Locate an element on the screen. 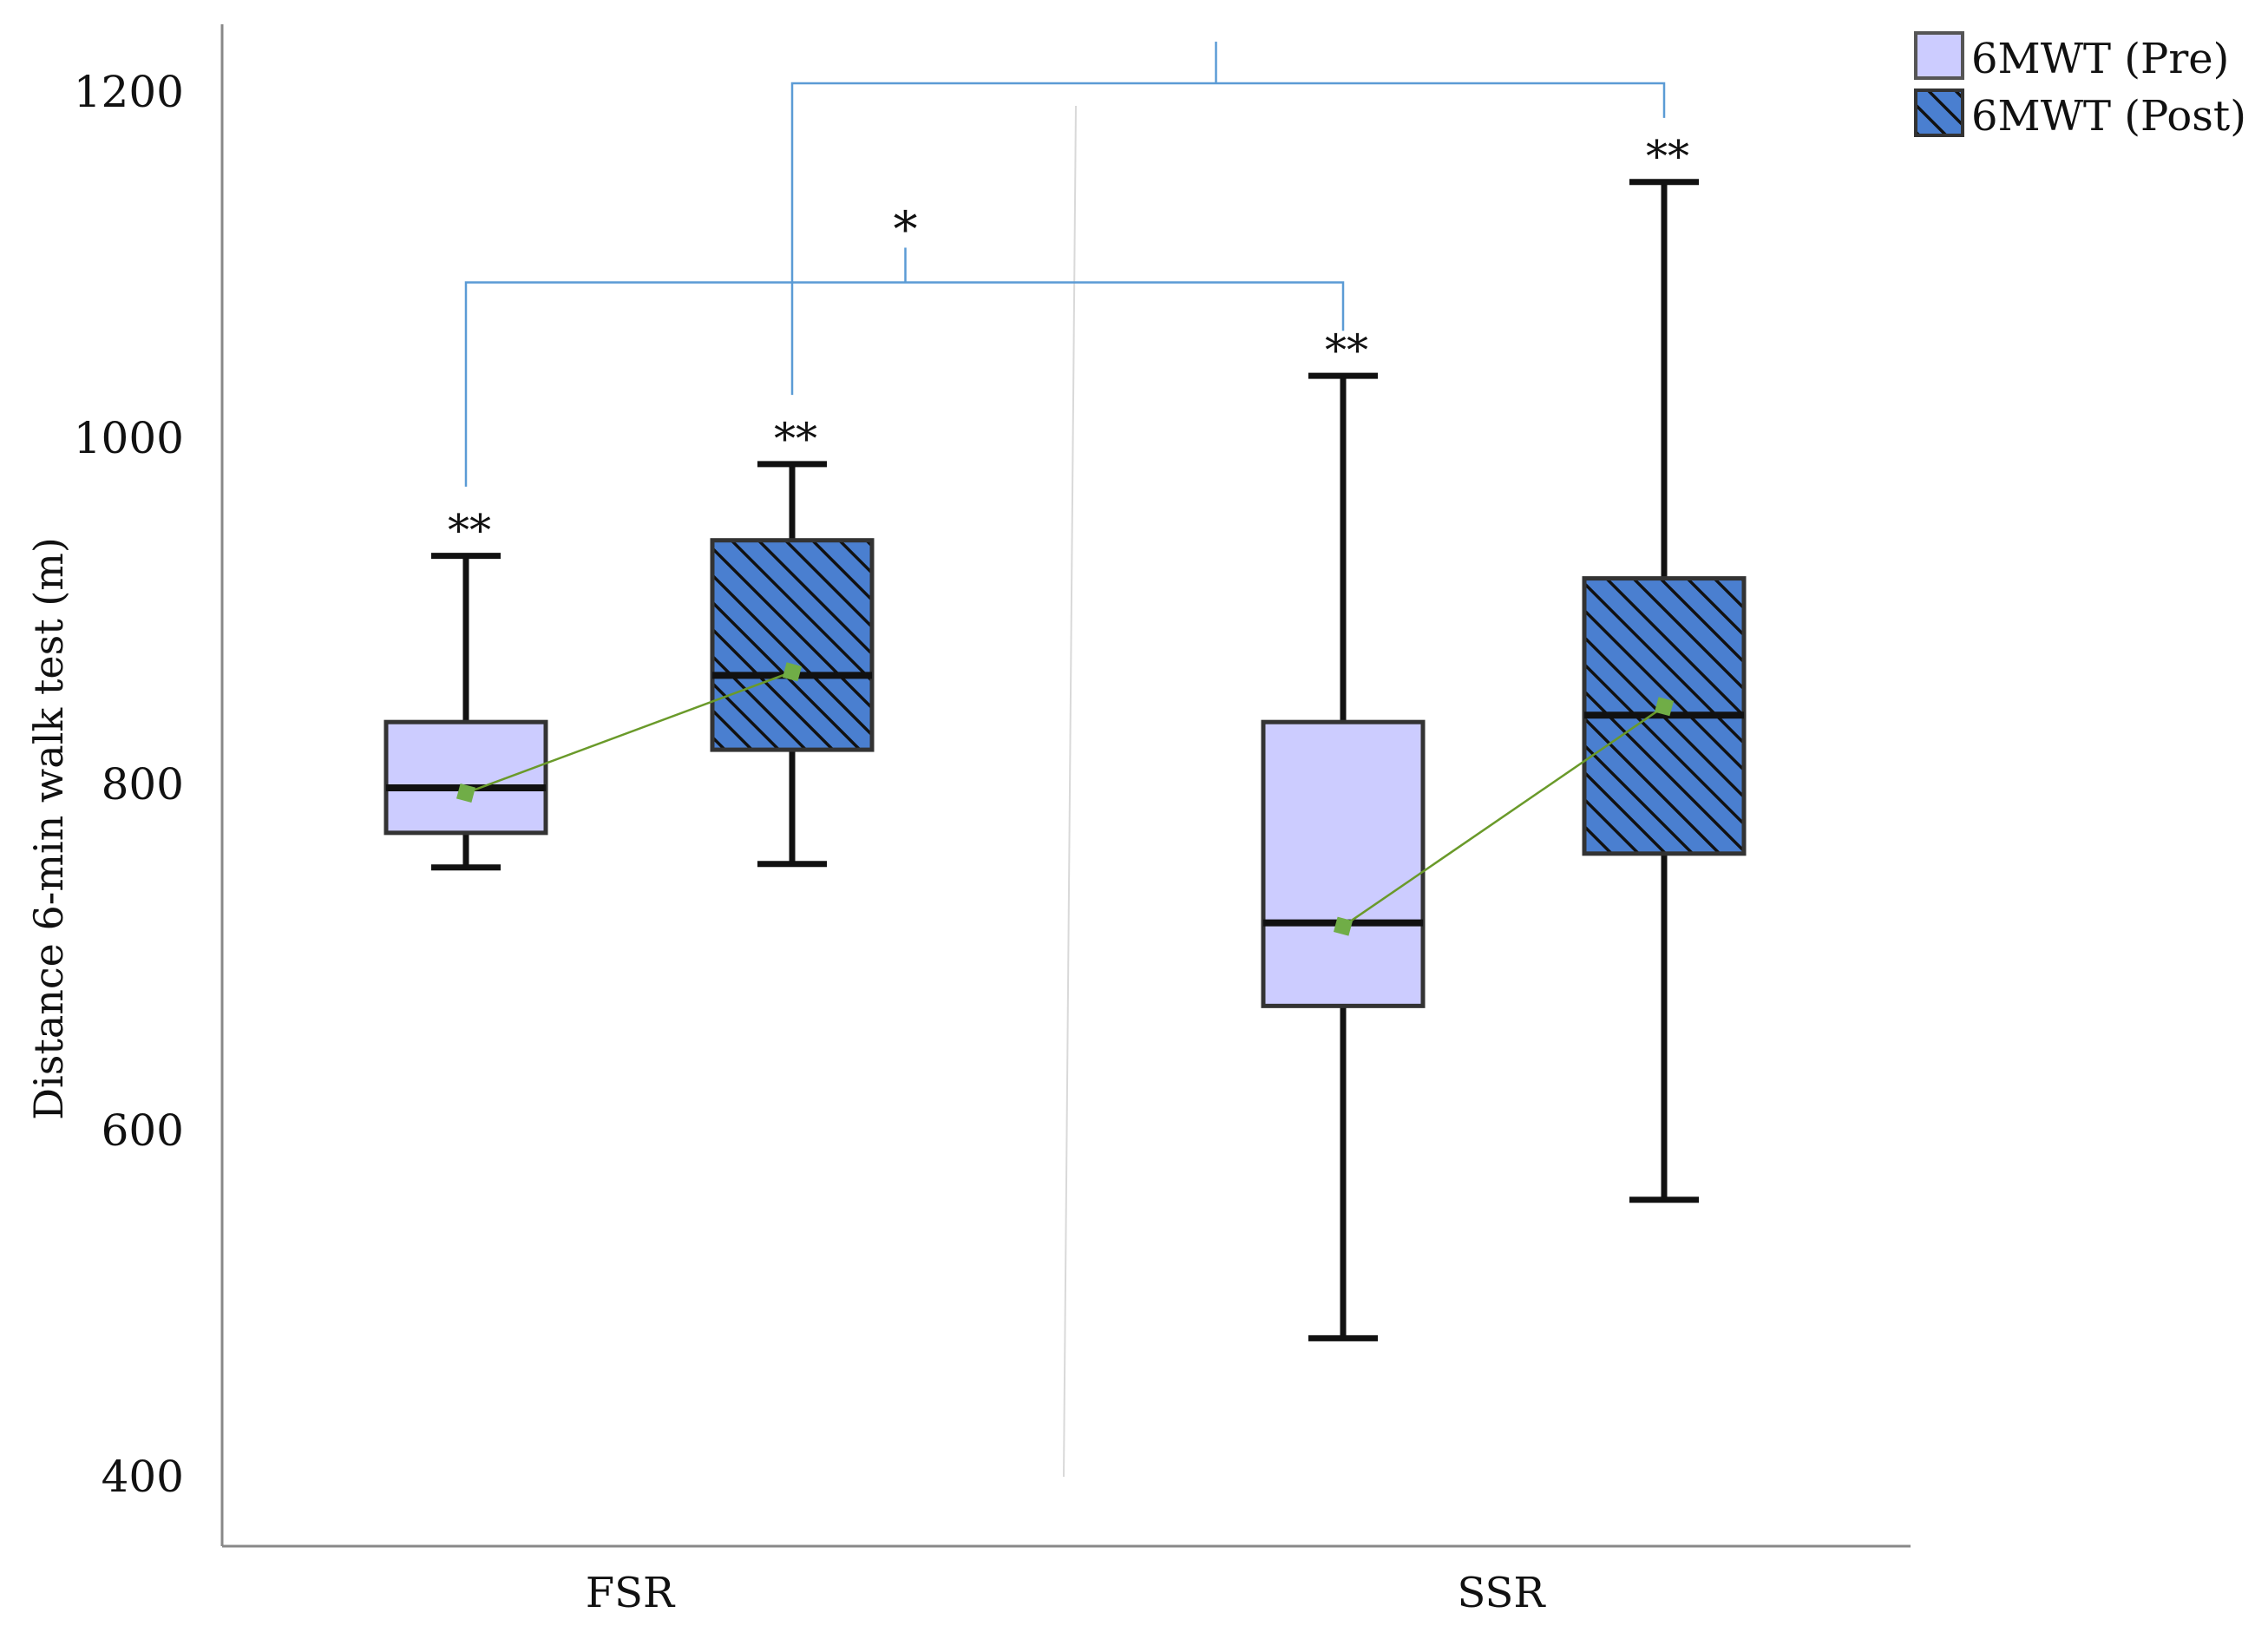 The image size is (2268, 1626). category-label-ssr: SSR is located at coordinates (1501, 1593).